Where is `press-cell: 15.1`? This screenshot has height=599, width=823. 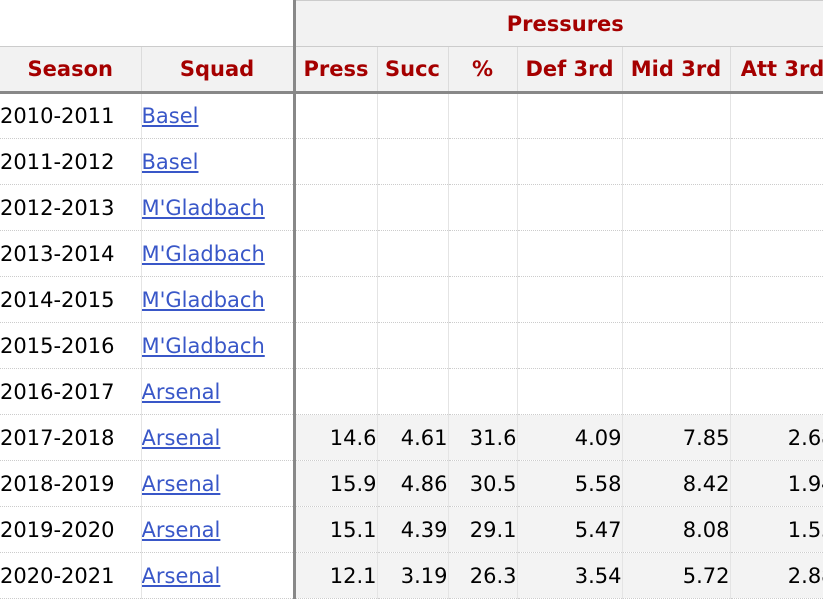 press-cell: 15.1 is located at coordinates (336, 529).